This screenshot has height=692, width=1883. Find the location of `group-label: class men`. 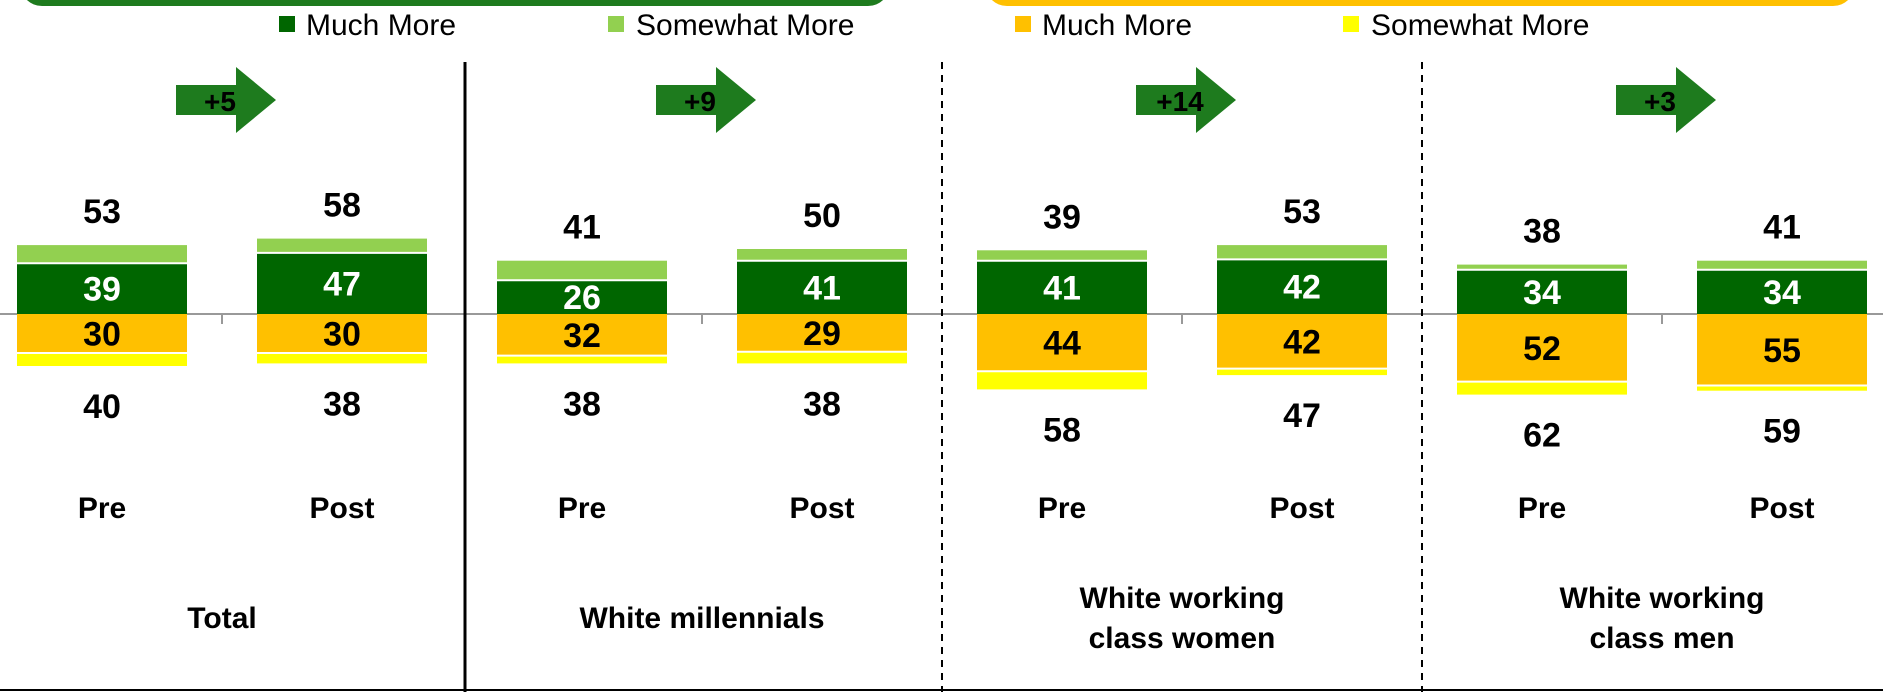

group-label: class men is located at coordinates (1661, 638).